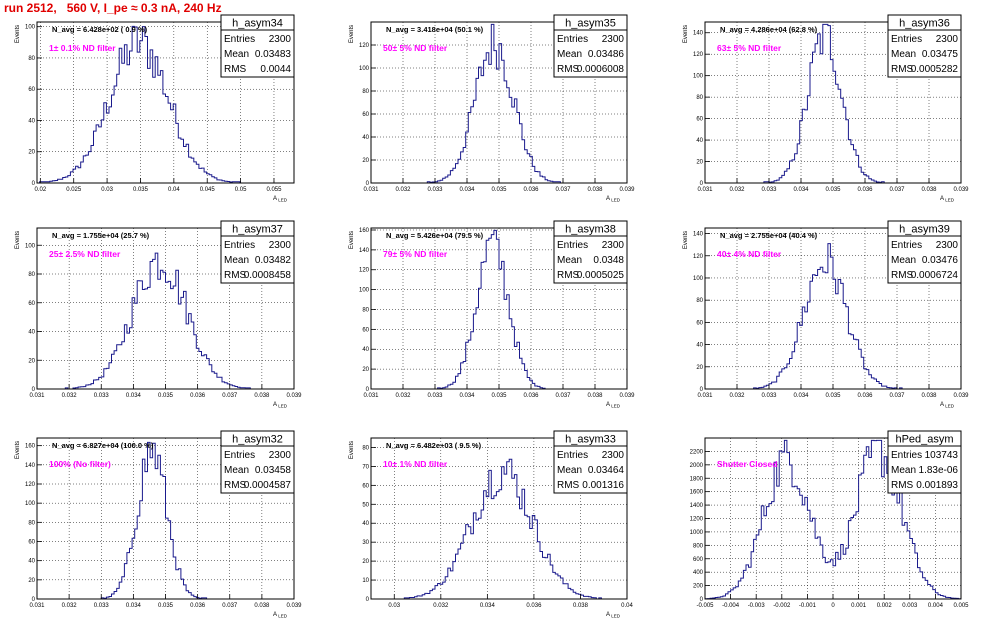  What do you see at coordinates (273, 260) in the screenshot?
I see `stats-value: 0.03482` at bounding box center [273, 260].